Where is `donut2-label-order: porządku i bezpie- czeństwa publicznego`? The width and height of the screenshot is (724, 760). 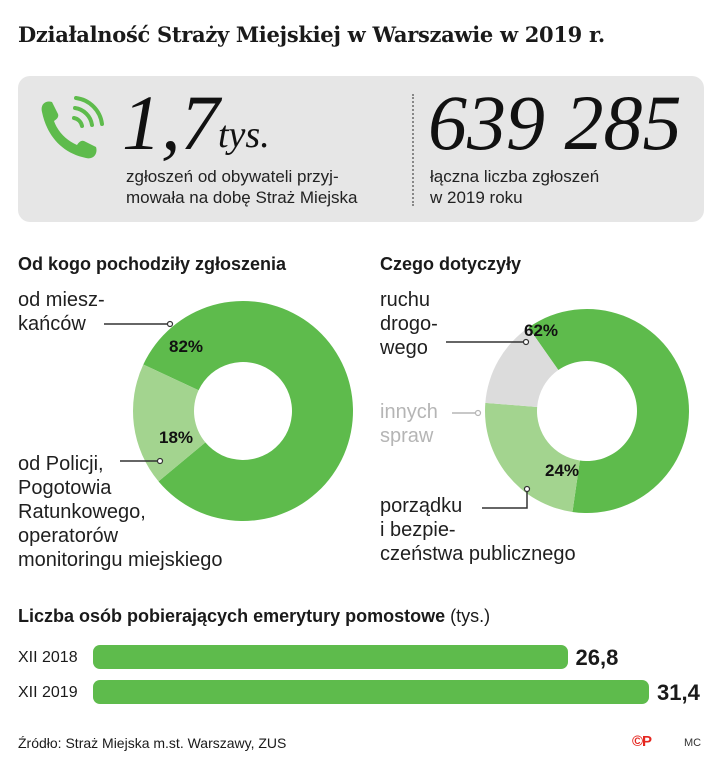
donut2-label-order: porządku i bezpie- czeństwa publicznego is located at coordinates (478, 530).